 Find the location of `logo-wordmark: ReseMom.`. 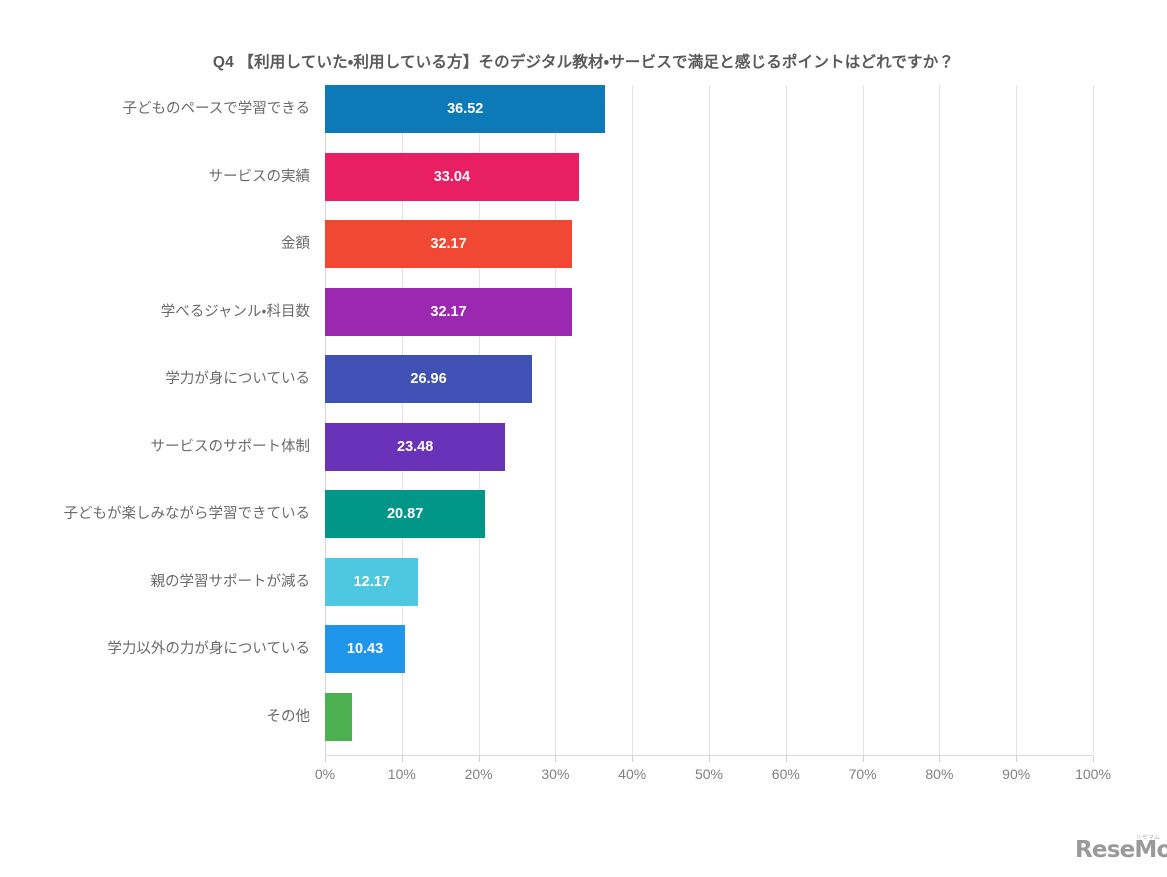

logo-wordmark: ReseMom. is located at coordinates (1121, 850).